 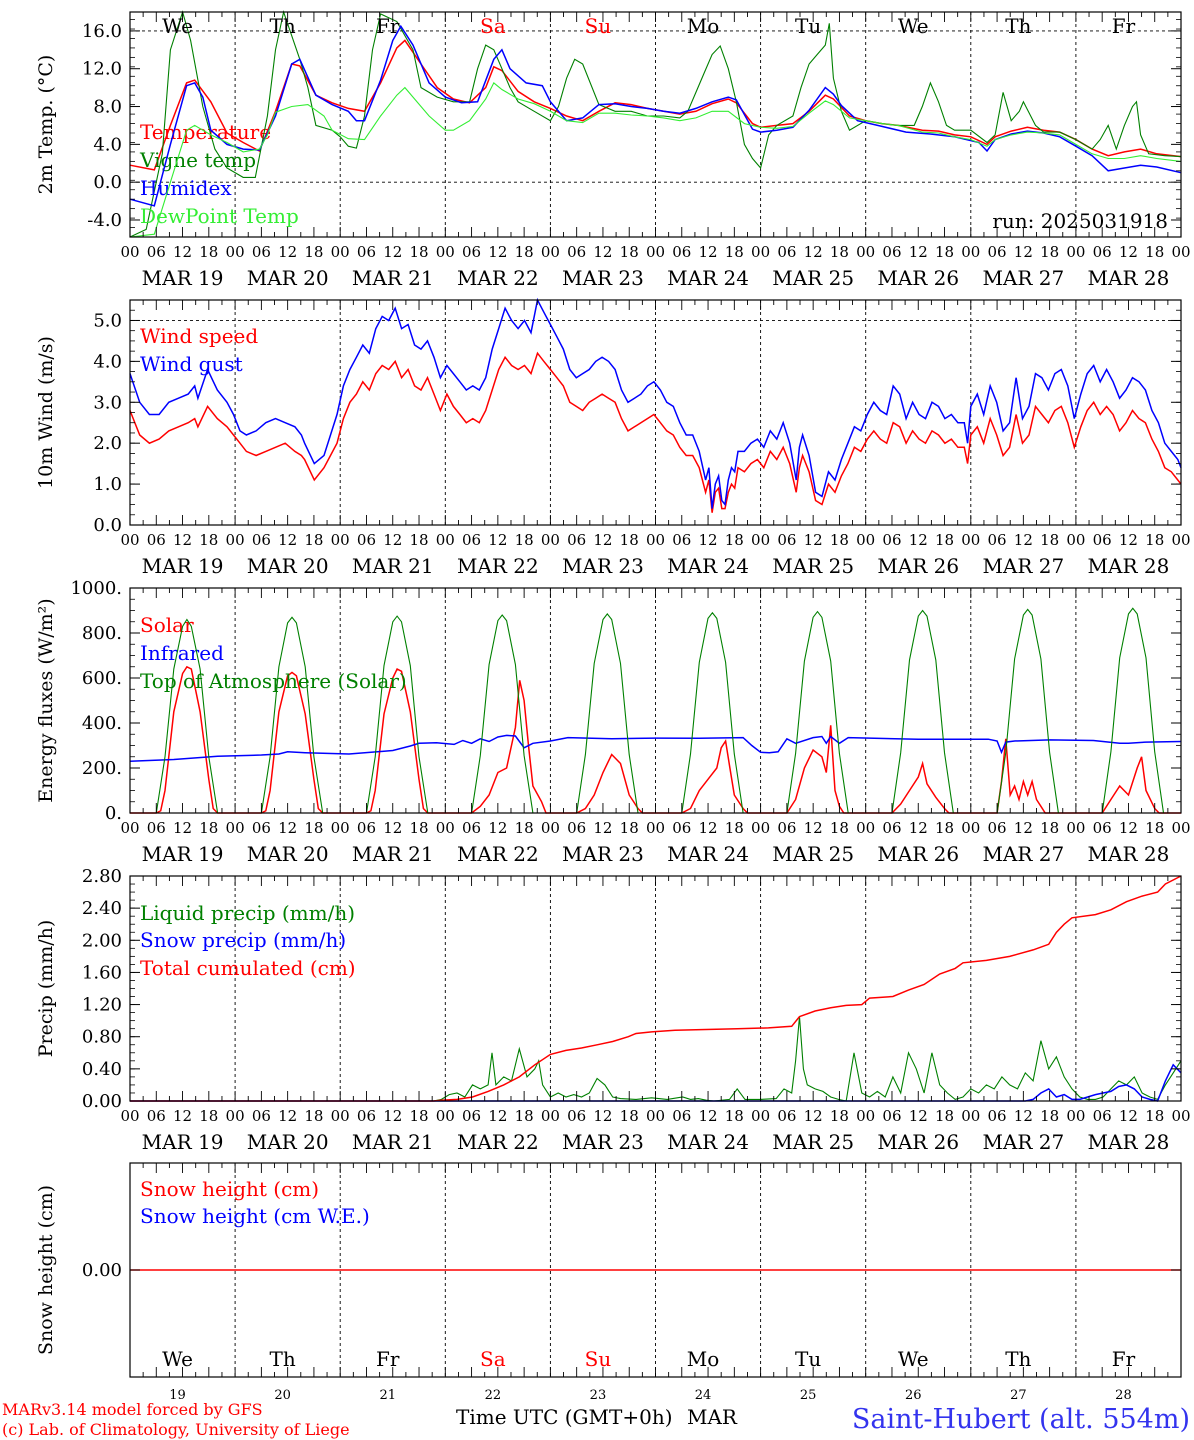 What do you see at coordinates (46, 989) in the screenshot?
I see `y-axis-label: Precip (mm/h)` at bounding box center [46, 989].